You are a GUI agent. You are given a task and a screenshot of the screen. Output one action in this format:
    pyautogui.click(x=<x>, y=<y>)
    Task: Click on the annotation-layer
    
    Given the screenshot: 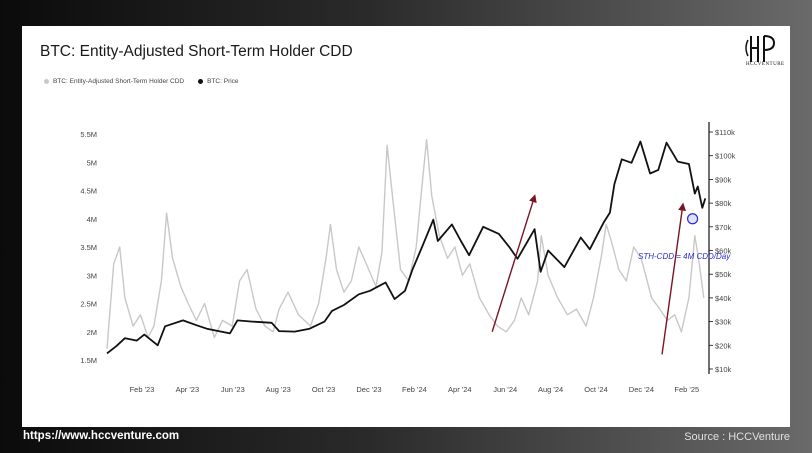 What is the action you would take?
    pyautogui.click(x=595, y=274)
    